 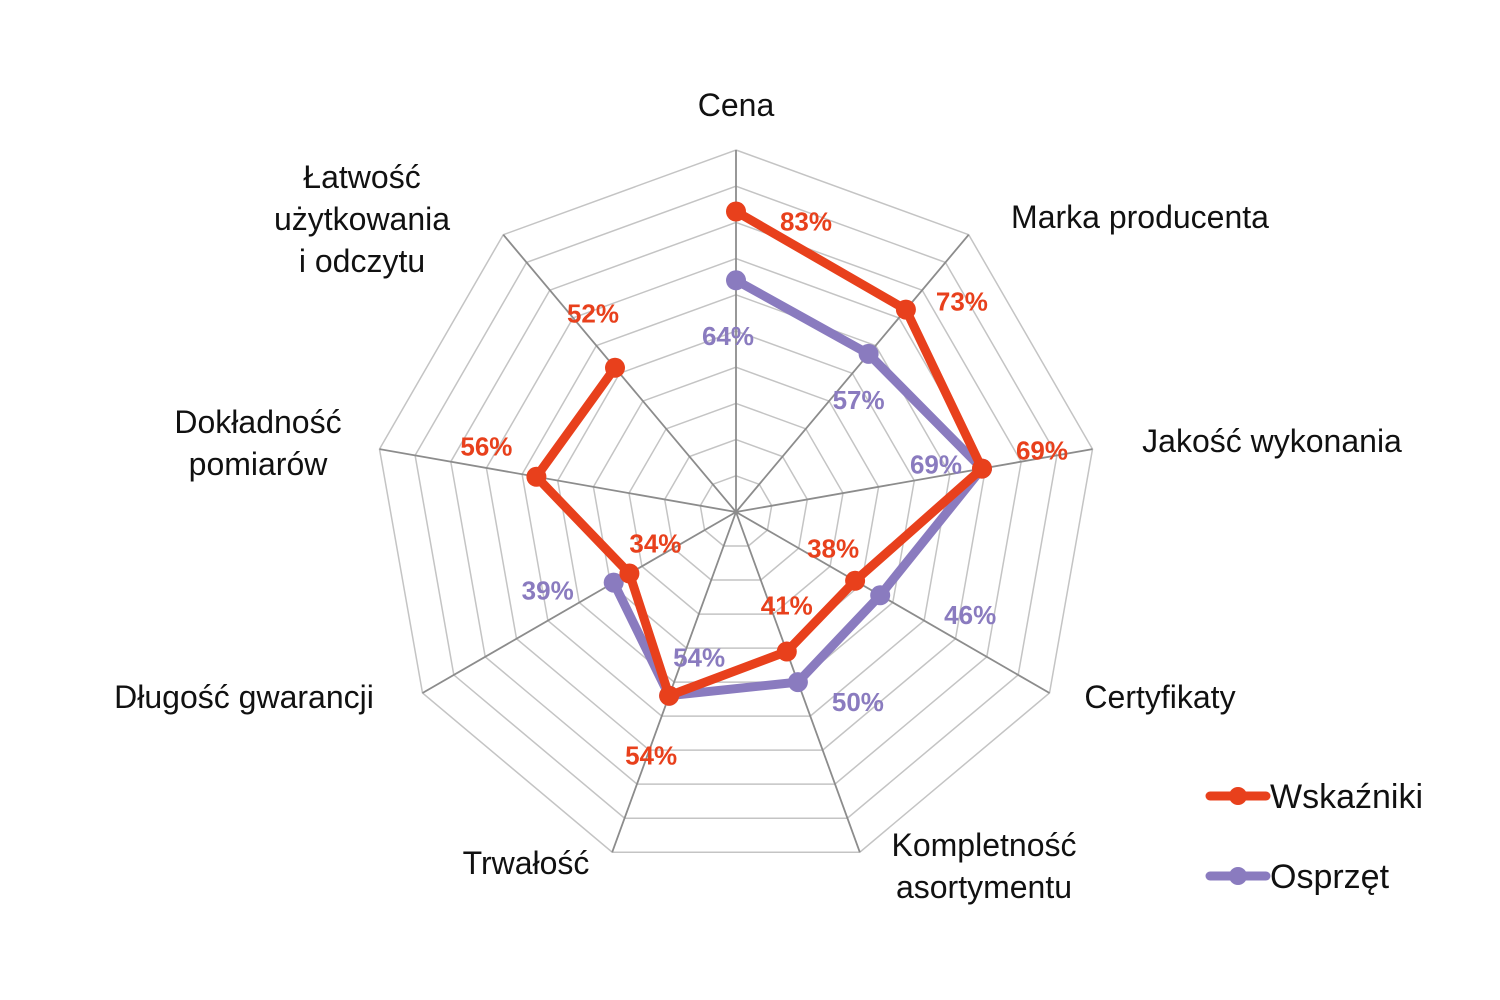 What do you see at coordinates (536, 476) in the screenshot?
I see `data-point-wskazniki-dokladnosc-pomiarow` at bounding box center [536, 476].